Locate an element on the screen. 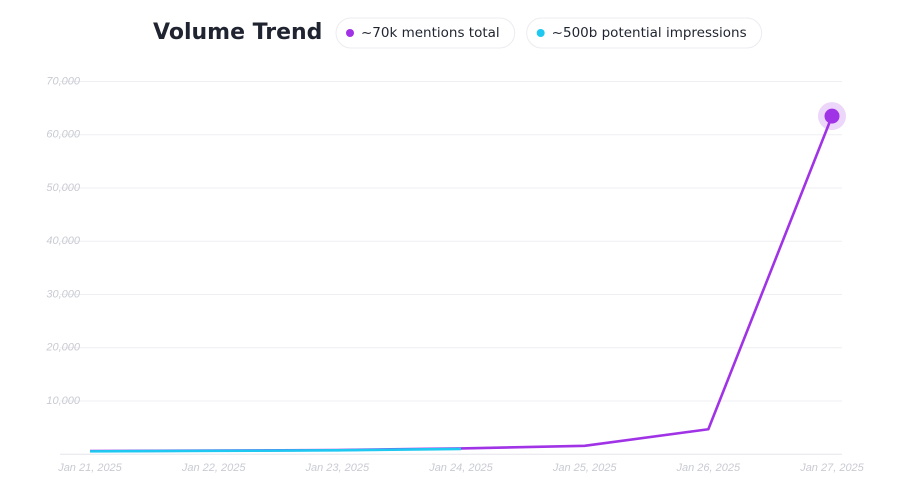 The image size is (908, 502). highlight-point is located at coordinates (832, 116).